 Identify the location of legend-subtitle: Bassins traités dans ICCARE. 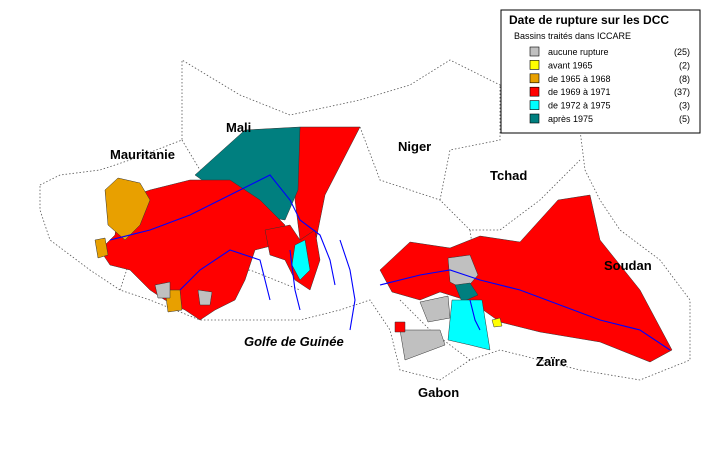
(572, 36).